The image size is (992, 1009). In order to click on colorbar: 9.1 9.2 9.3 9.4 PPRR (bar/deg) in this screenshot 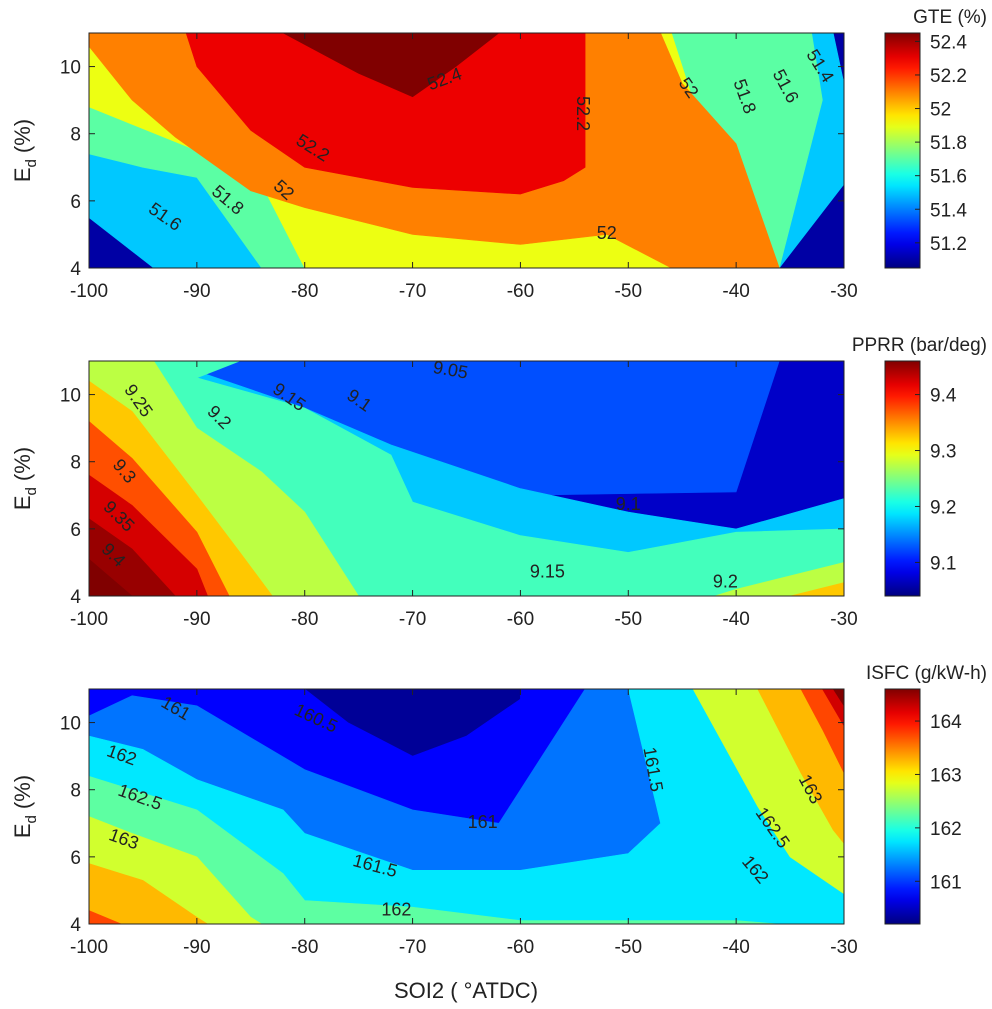, I will do `click(919, 466)`.